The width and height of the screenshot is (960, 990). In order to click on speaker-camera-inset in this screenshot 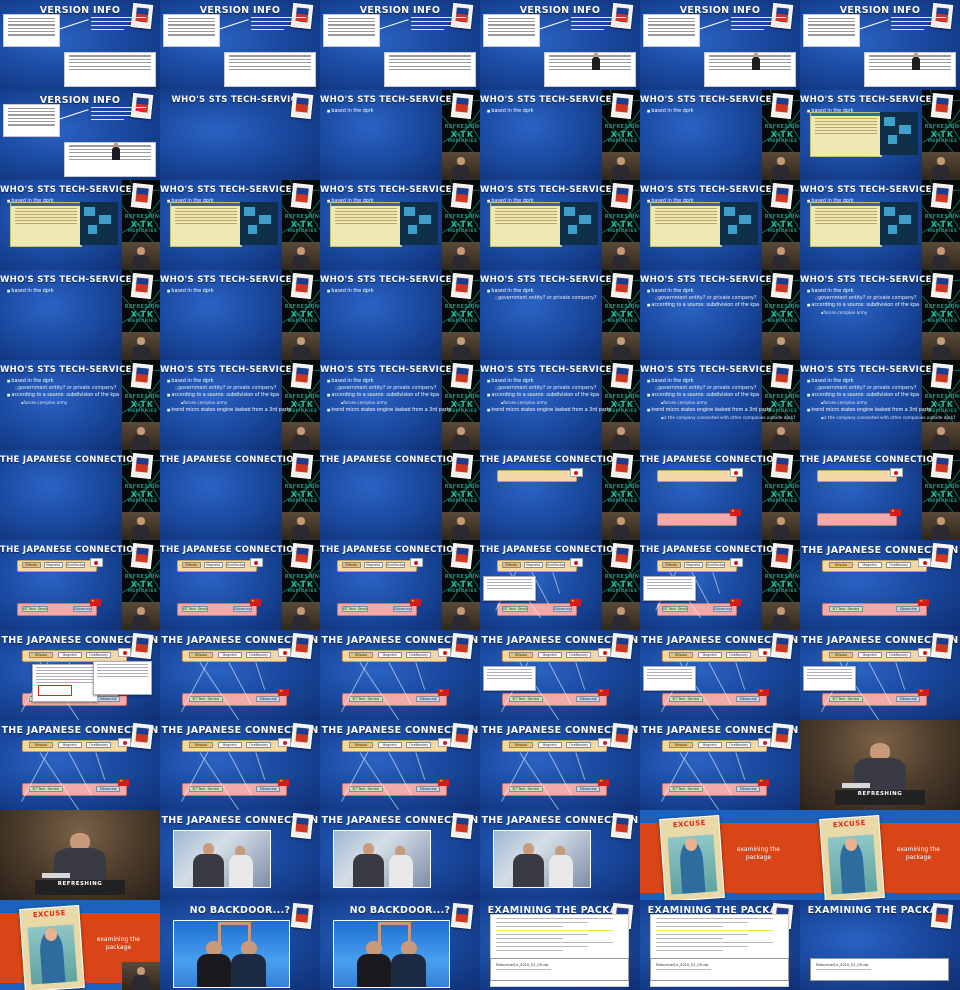, I will do `click(460, 616)`.